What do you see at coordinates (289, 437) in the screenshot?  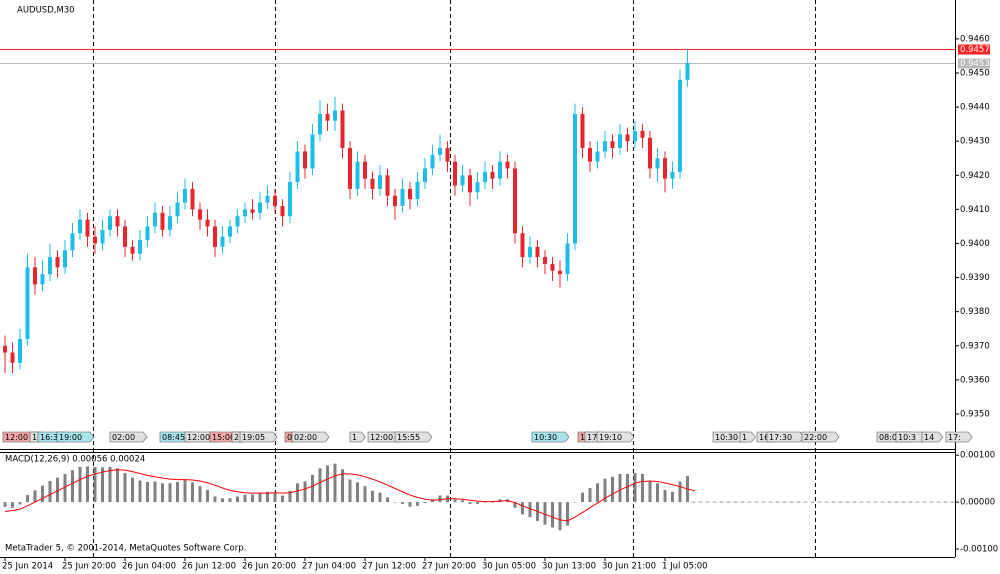 I see `event-label: 0` at bounding box center [289, 437].